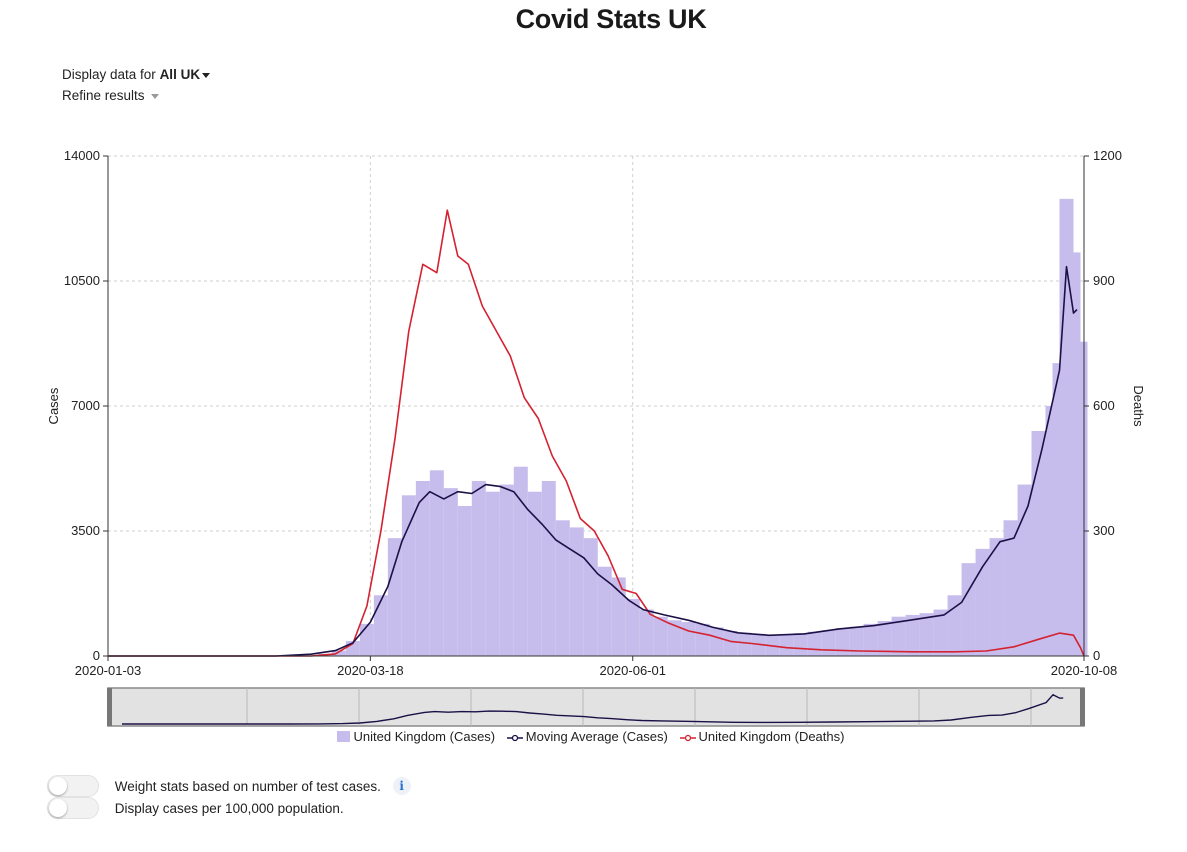 The height and width of the screenshot is (852, 1187). What do you see at coordinates (593, 709) in the screenshot?
I see `navigator-line` at bounding box center [593, 709].